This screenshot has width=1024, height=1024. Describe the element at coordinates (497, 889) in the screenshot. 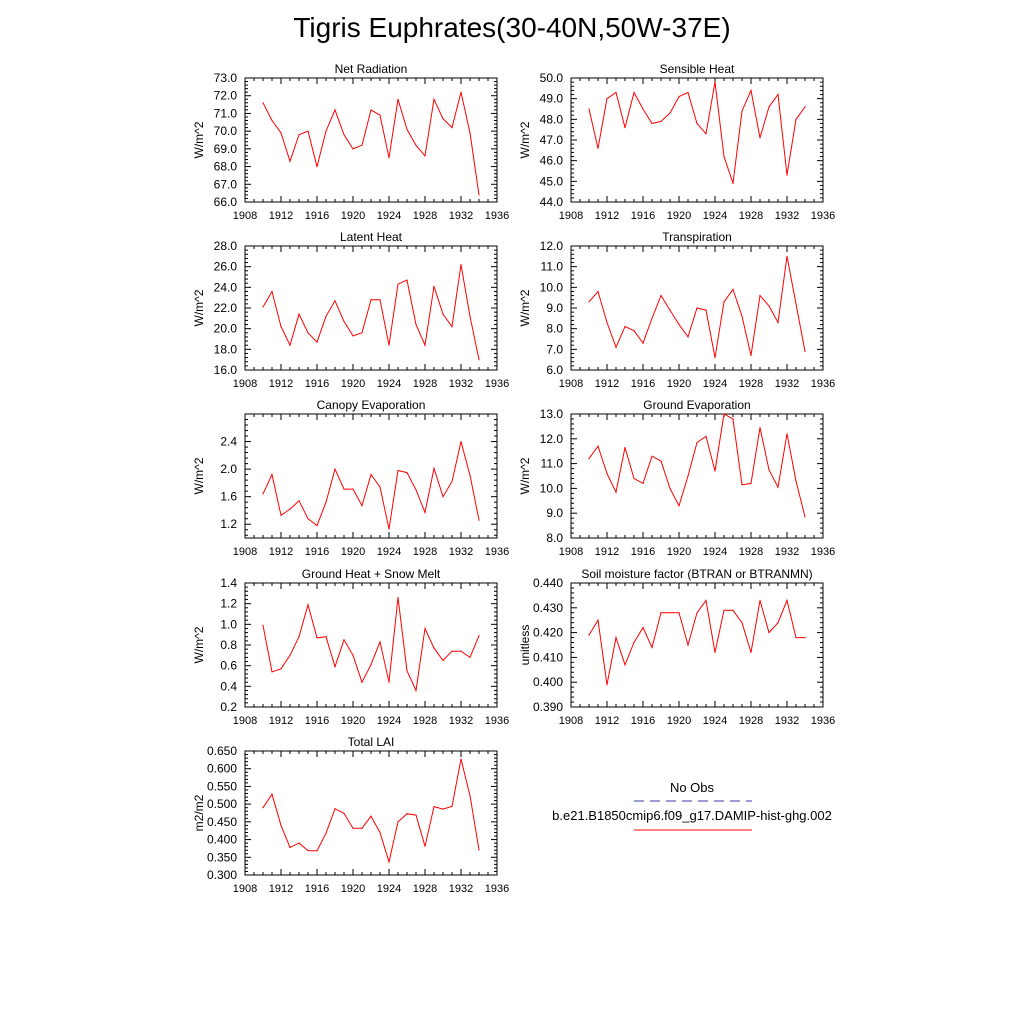

I see `x-tick-label: 1936` at that location.